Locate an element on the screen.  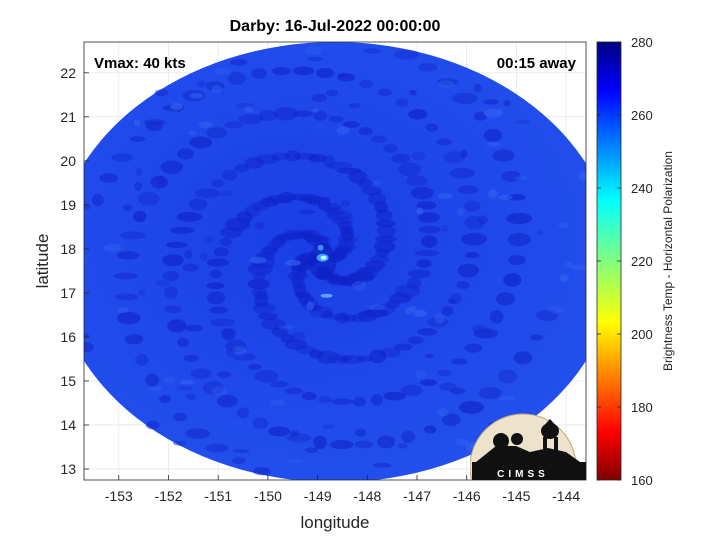
y-ticks: 13 14 15 16 17 18 19 20 21 22 is located at coordinates (74, 271).